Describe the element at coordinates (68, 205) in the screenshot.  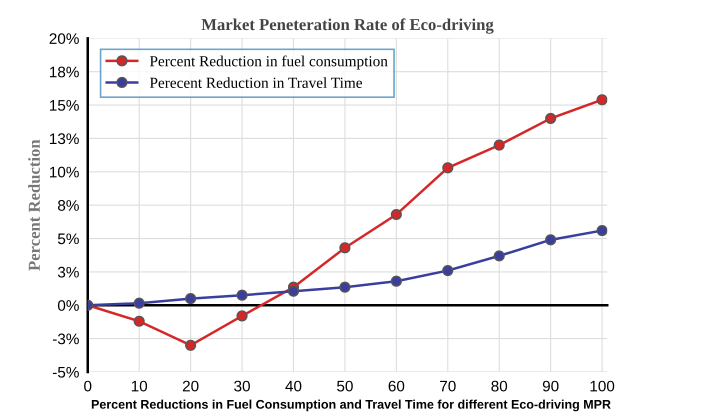
I see `y-tick-label: 8%` at that location.